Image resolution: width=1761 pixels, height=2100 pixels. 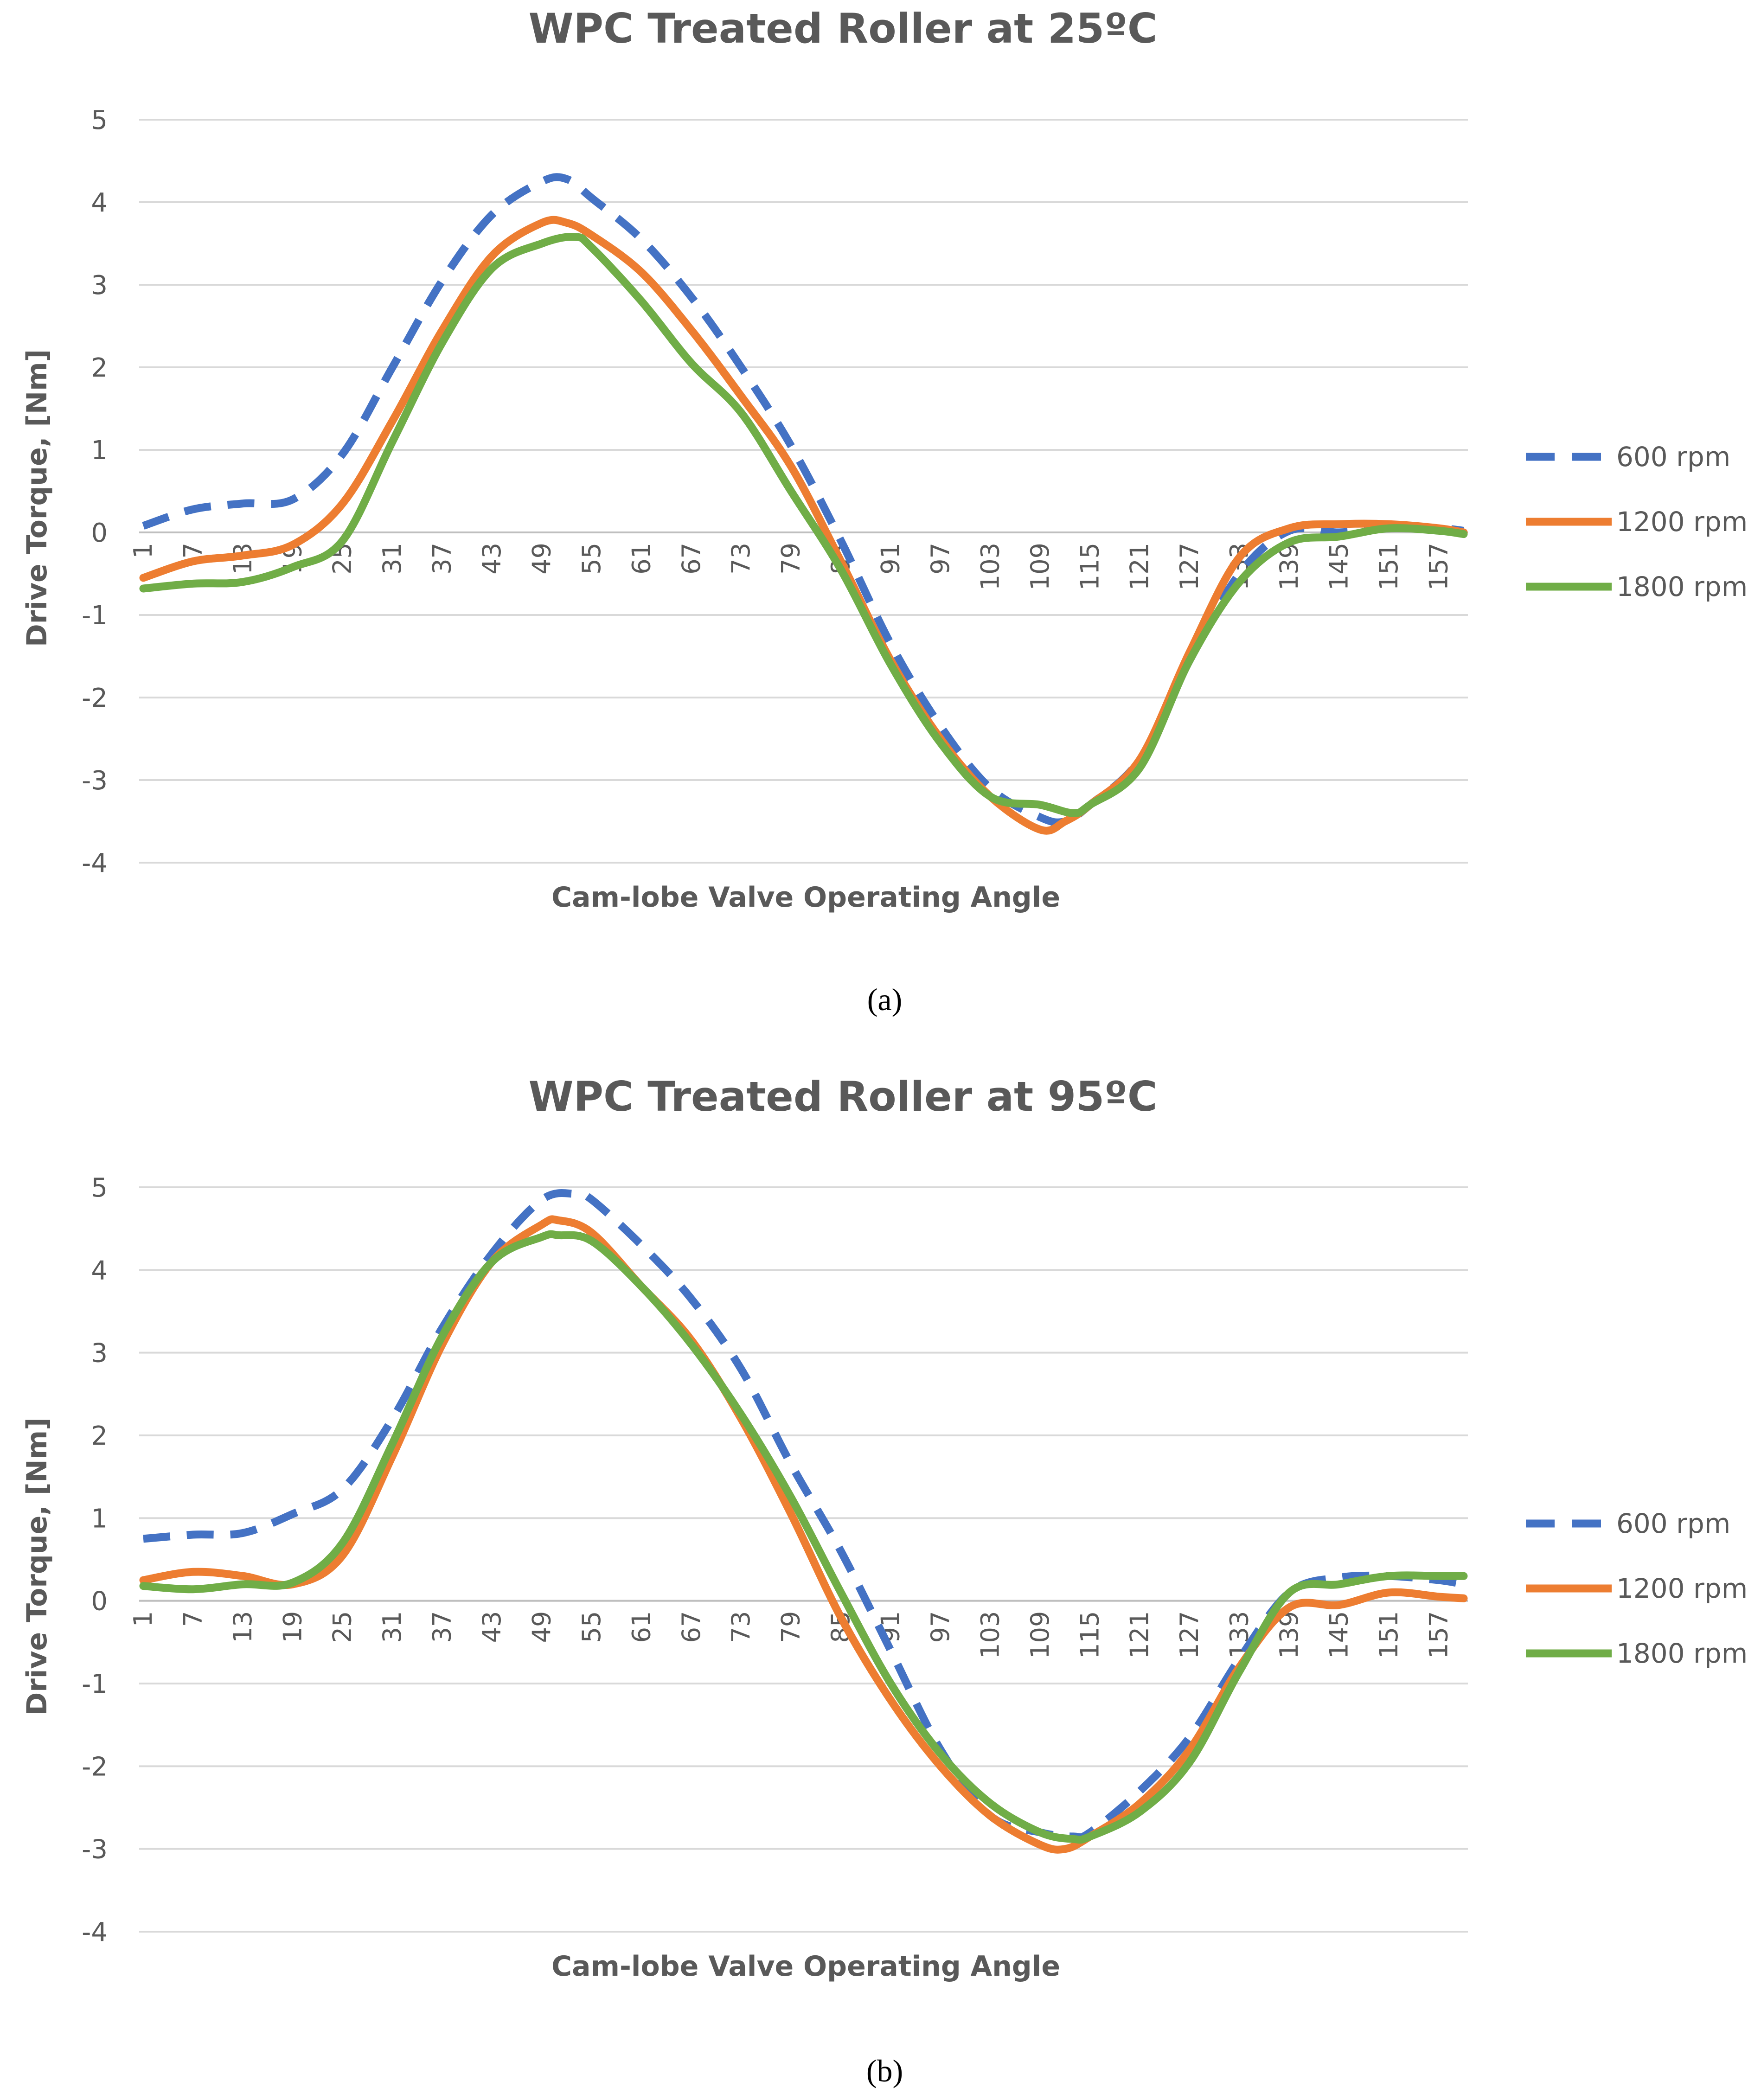 What do you see at coordinates (843, 1096) in the screenshot?
I see `chart-title: WPC Treated Roller at 95ºC` at bounding box center [843, 1096].